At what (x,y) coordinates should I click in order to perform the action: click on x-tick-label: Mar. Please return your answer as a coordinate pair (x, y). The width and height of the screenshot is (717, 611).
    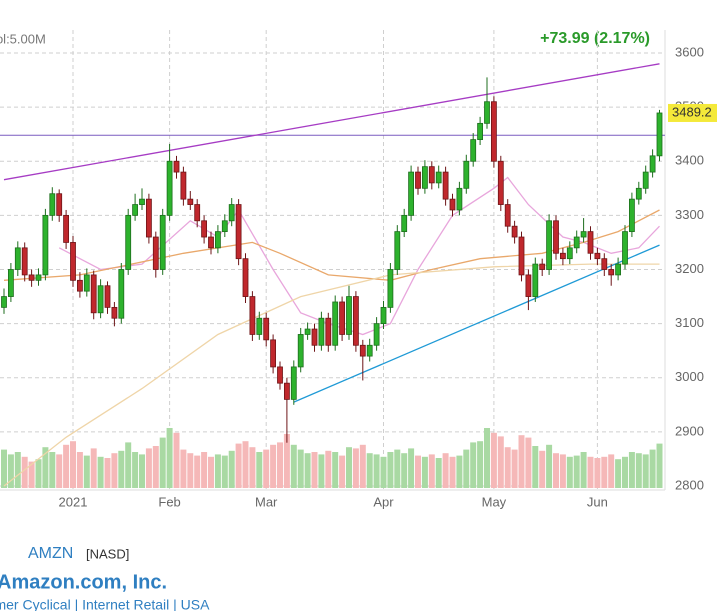
    Looking at the image, I should click on (266, 501).